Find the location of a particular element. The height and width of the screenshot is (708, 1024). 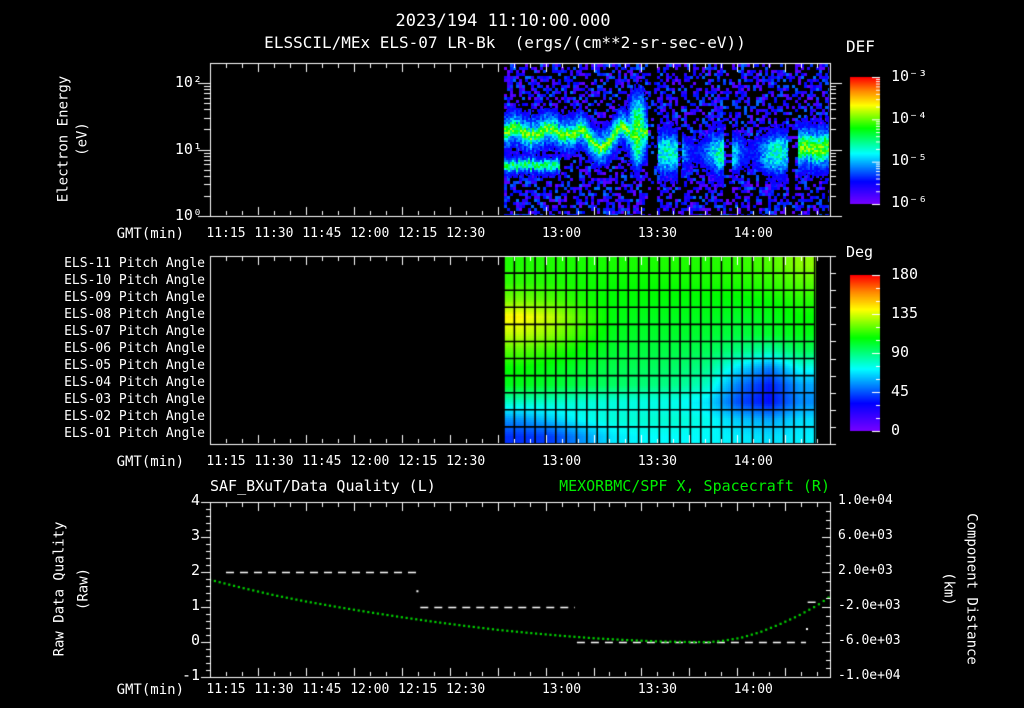

pitch-angle-row-label: ELS-03 Pitch Angle is located at coordinates (134, 400).